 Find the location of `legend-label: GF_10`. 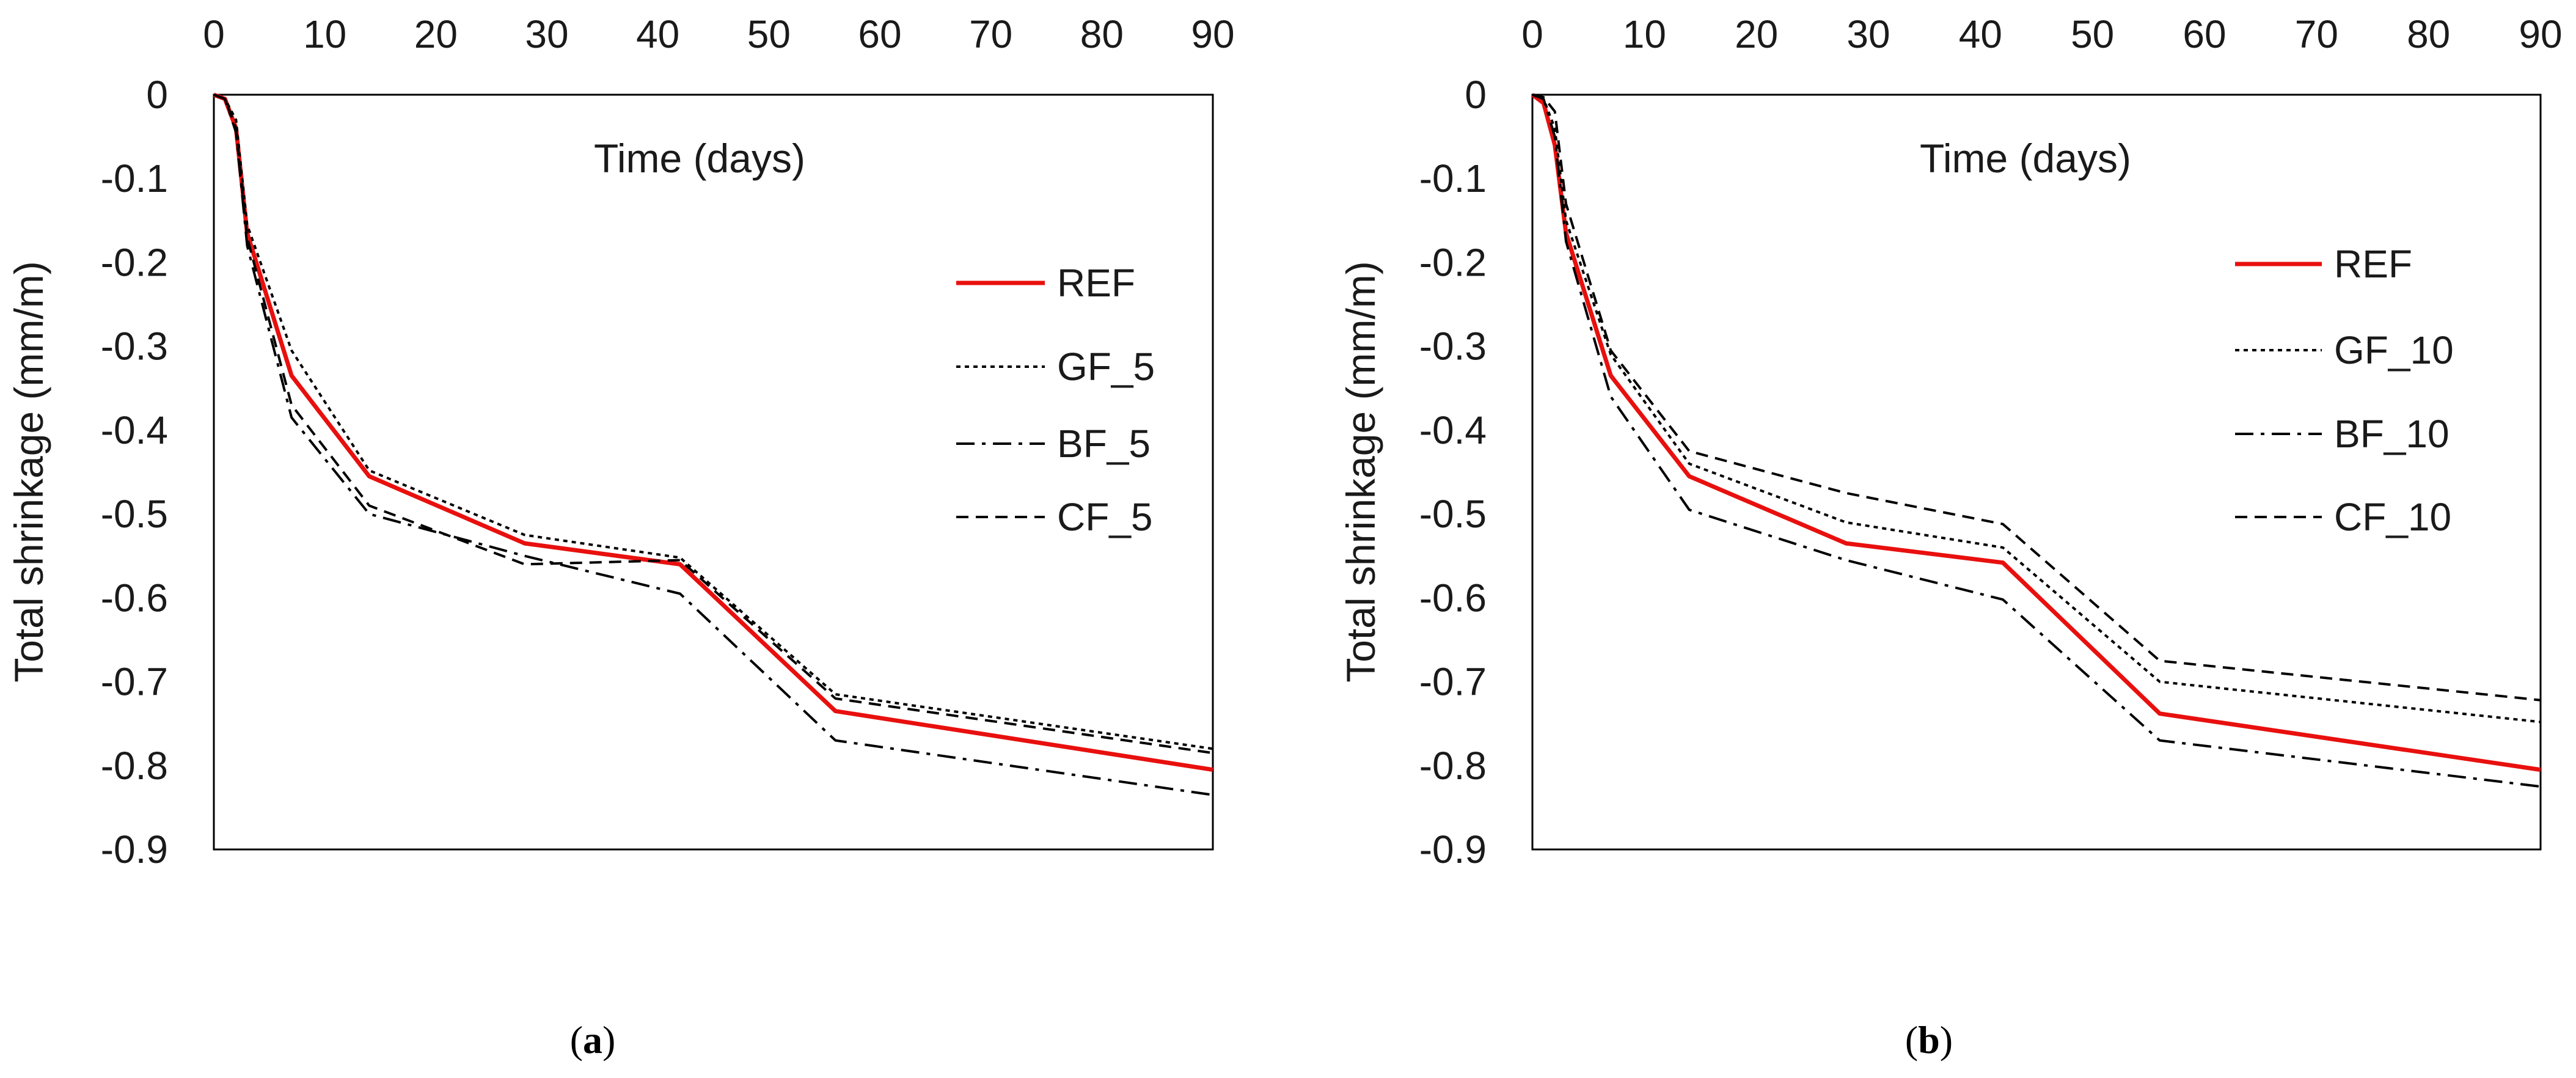

legend-label: GF_10 is located at coordinates (2394, 350).